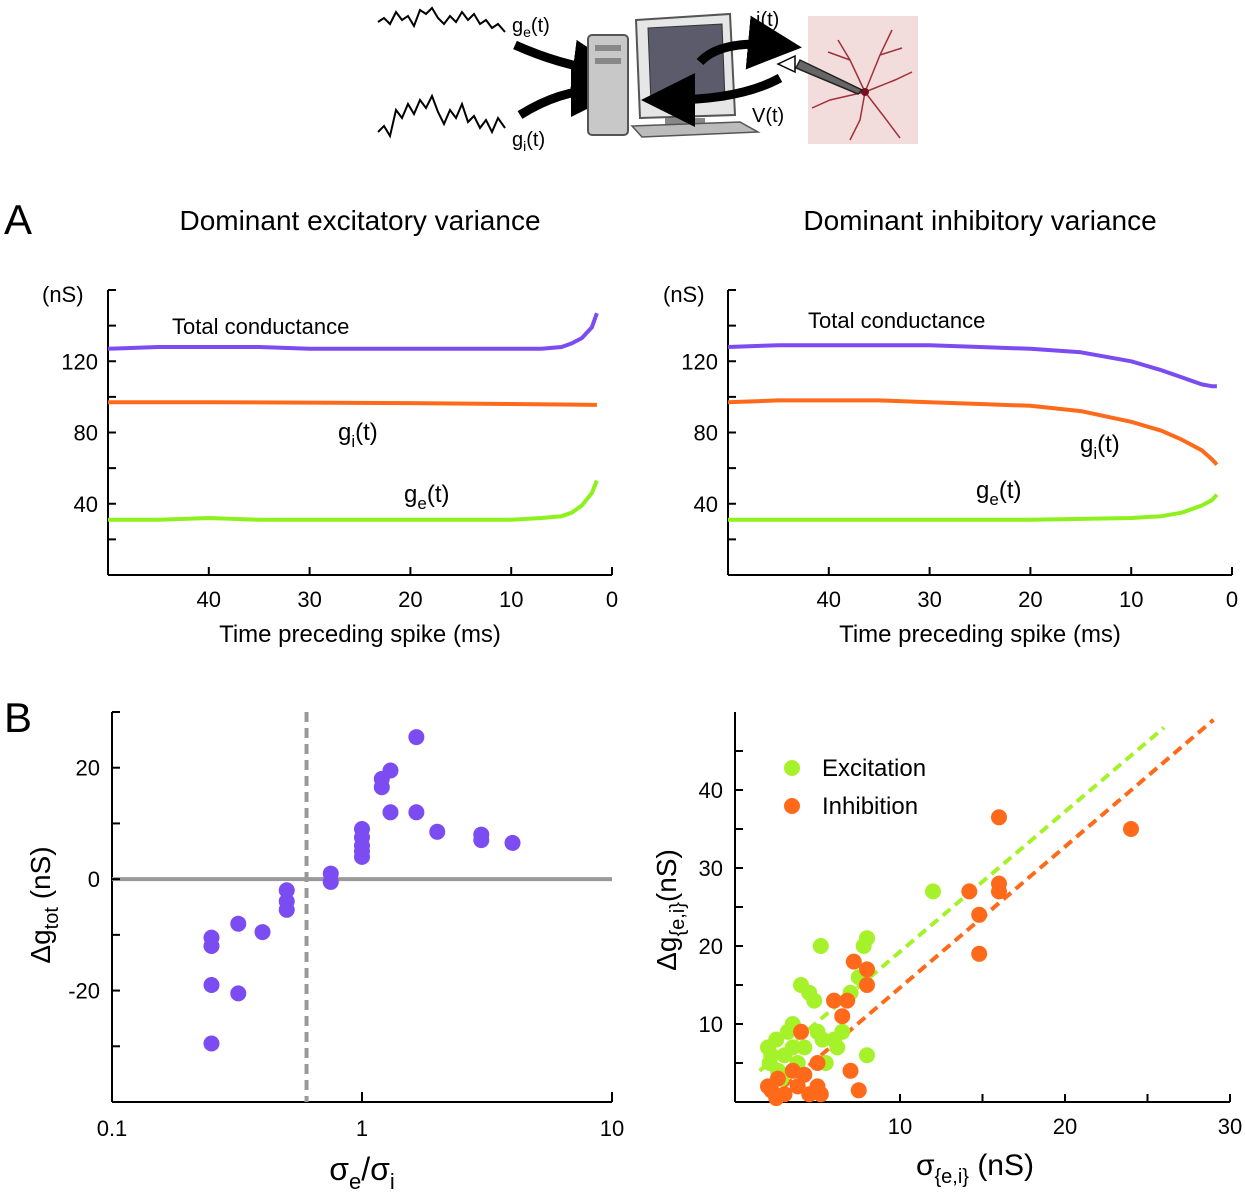  What do you see at coordinates (874, 768) in the screenshot?
I see `legend-label-excitation: Excitation` at bounding box center [874, 768].